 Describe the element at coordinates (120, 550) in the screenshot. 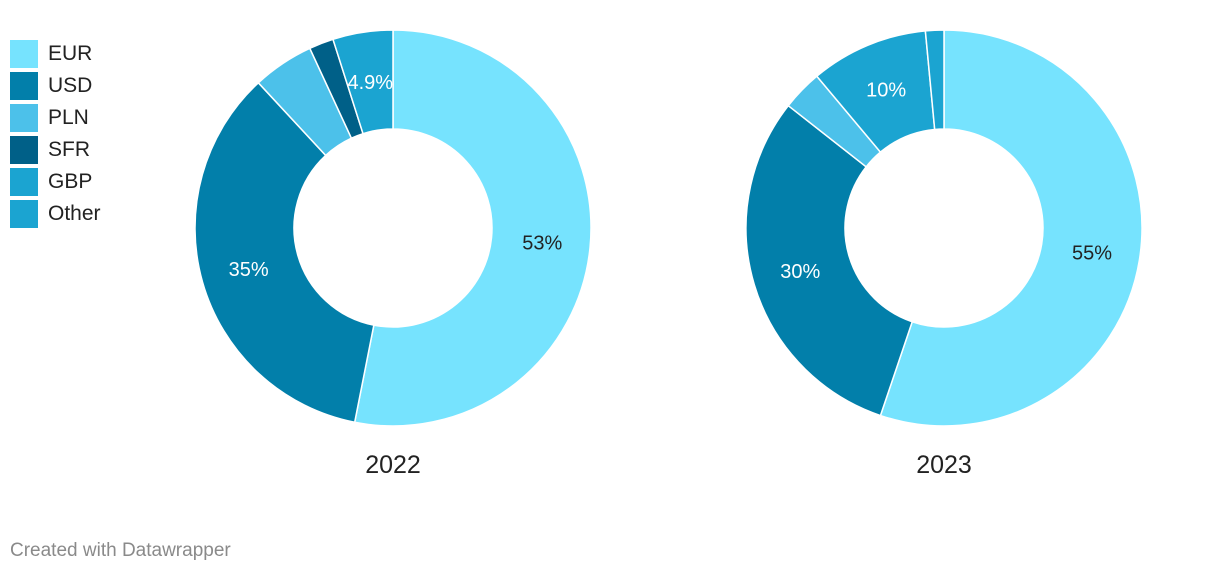

I see `datawrapper-credit: Created with Datawrapper` at that location.